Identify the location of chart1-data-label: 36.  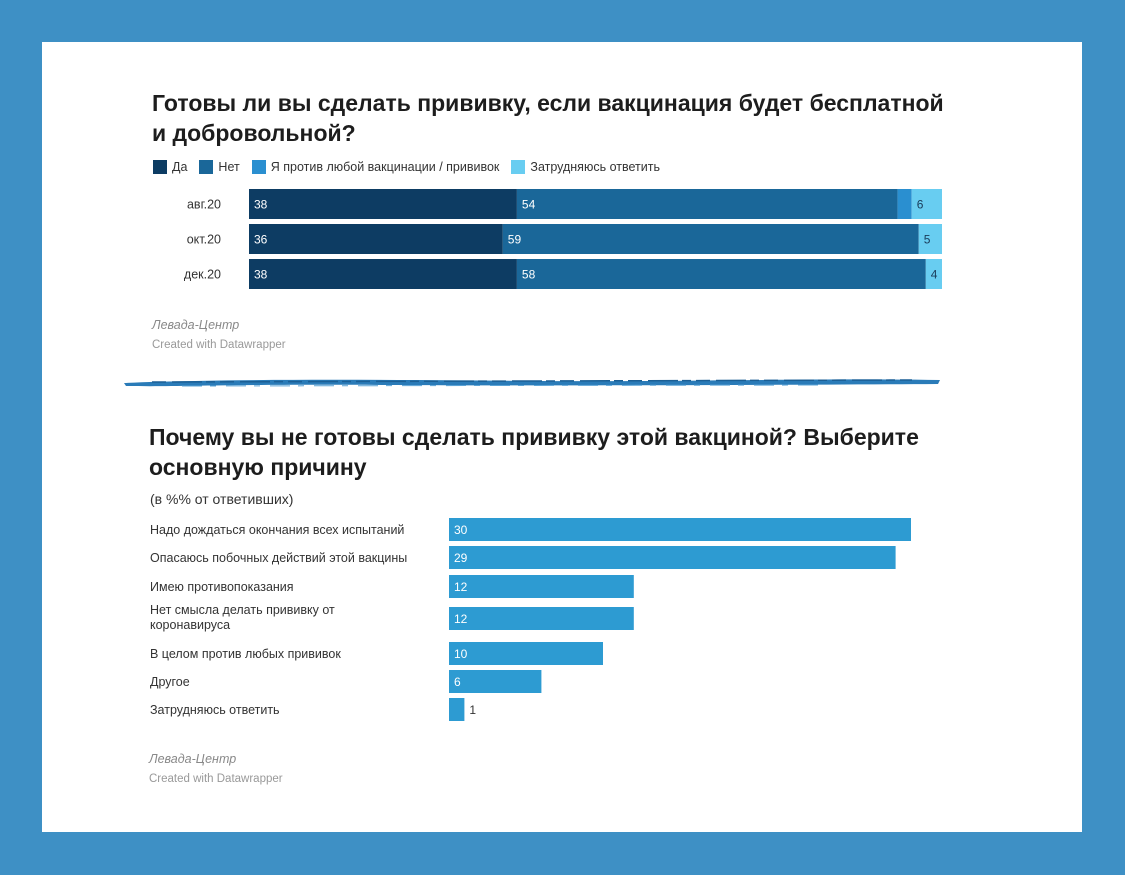
(261, 240).